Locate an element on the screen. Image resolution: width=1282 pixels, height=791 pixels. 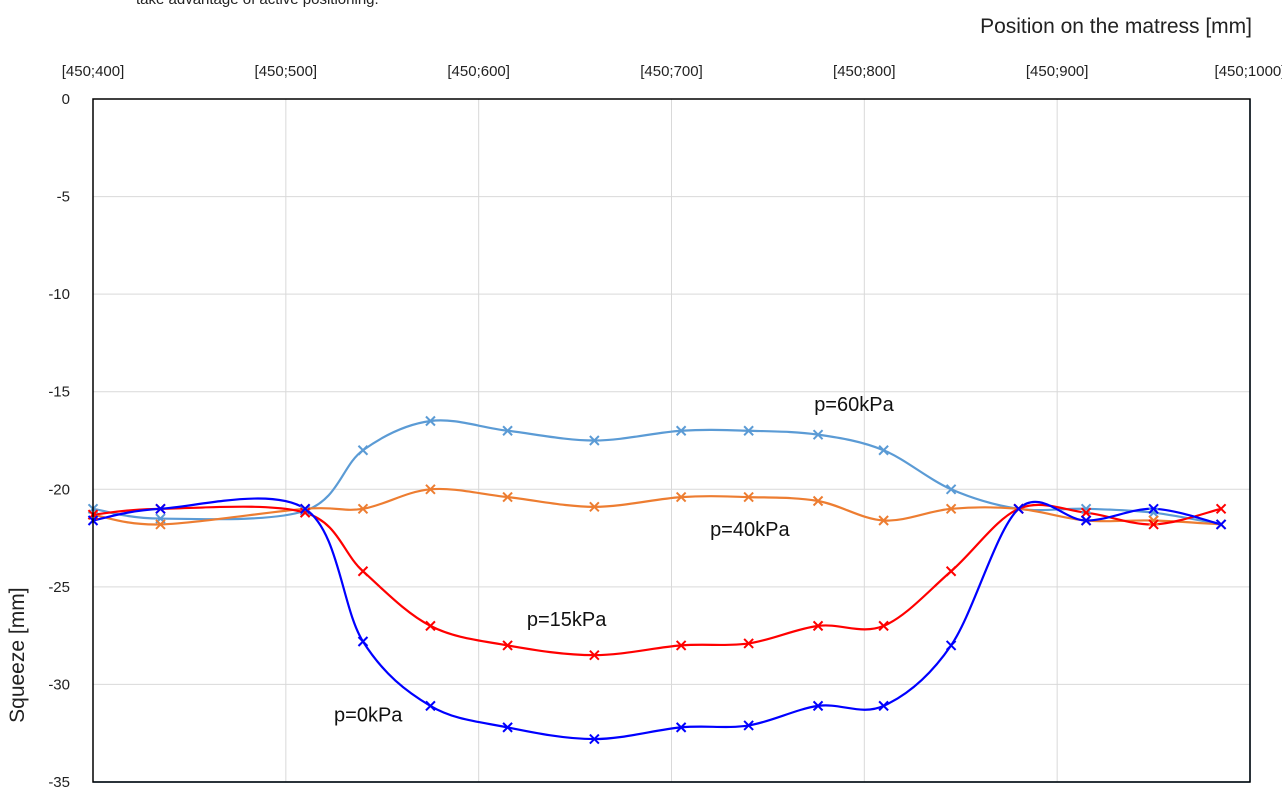
x-tick-label: [450;1000] is located at coordinates (1248, 71).